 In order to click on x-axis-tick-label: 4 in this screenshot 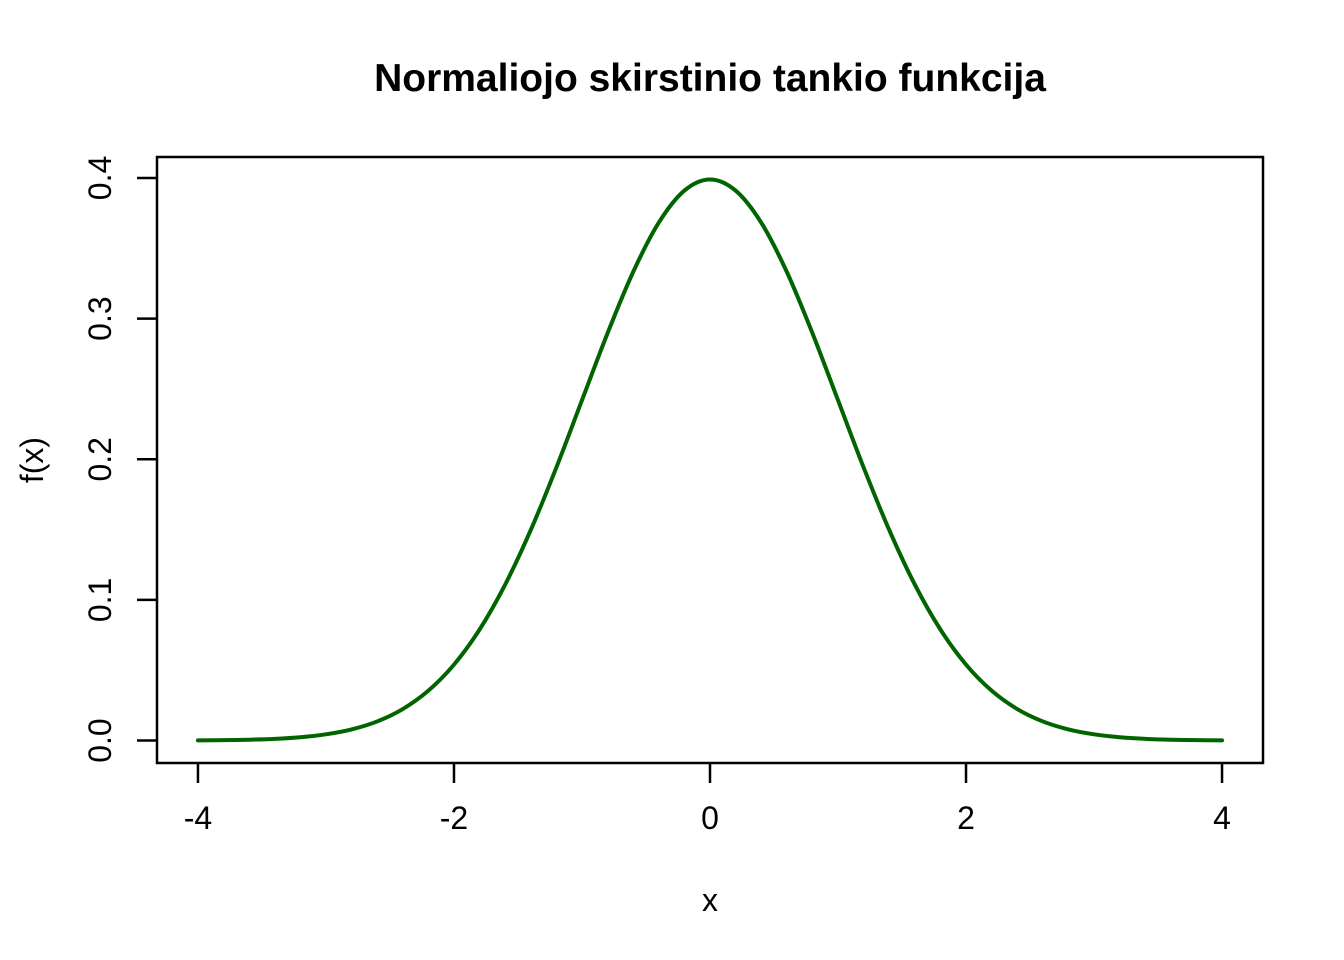, I will do `click(1222, 818)`.